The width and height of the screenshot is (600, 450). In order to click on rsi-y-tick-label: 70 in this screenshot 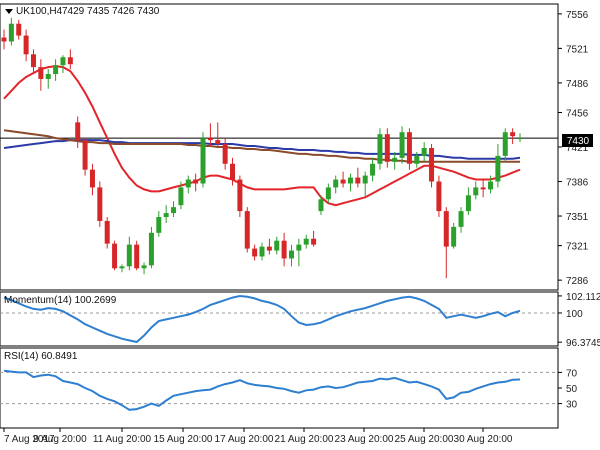, I will do `click(572, 373)`.